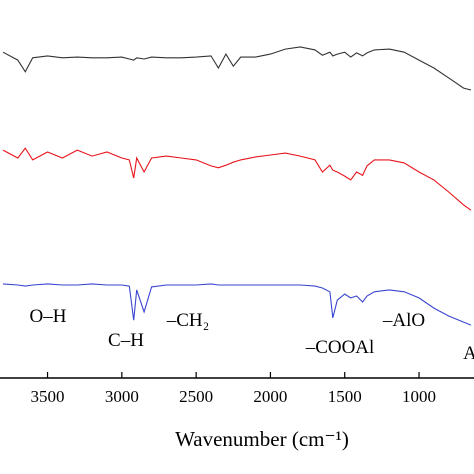 This screenshot has height=474, width=474. Describe the element at coordinates (403, 320) in the screenshot. I see `peak-annotation: –AlO` at that location.